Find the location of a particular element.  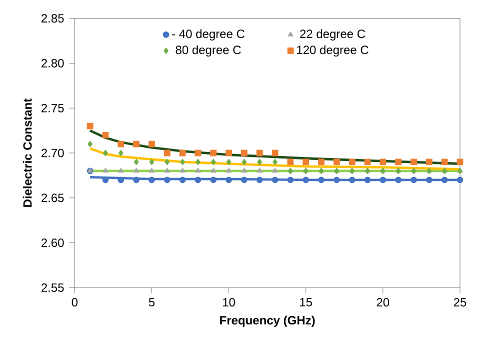

x-tick-label: 5 is located at coordinates (151, 302).